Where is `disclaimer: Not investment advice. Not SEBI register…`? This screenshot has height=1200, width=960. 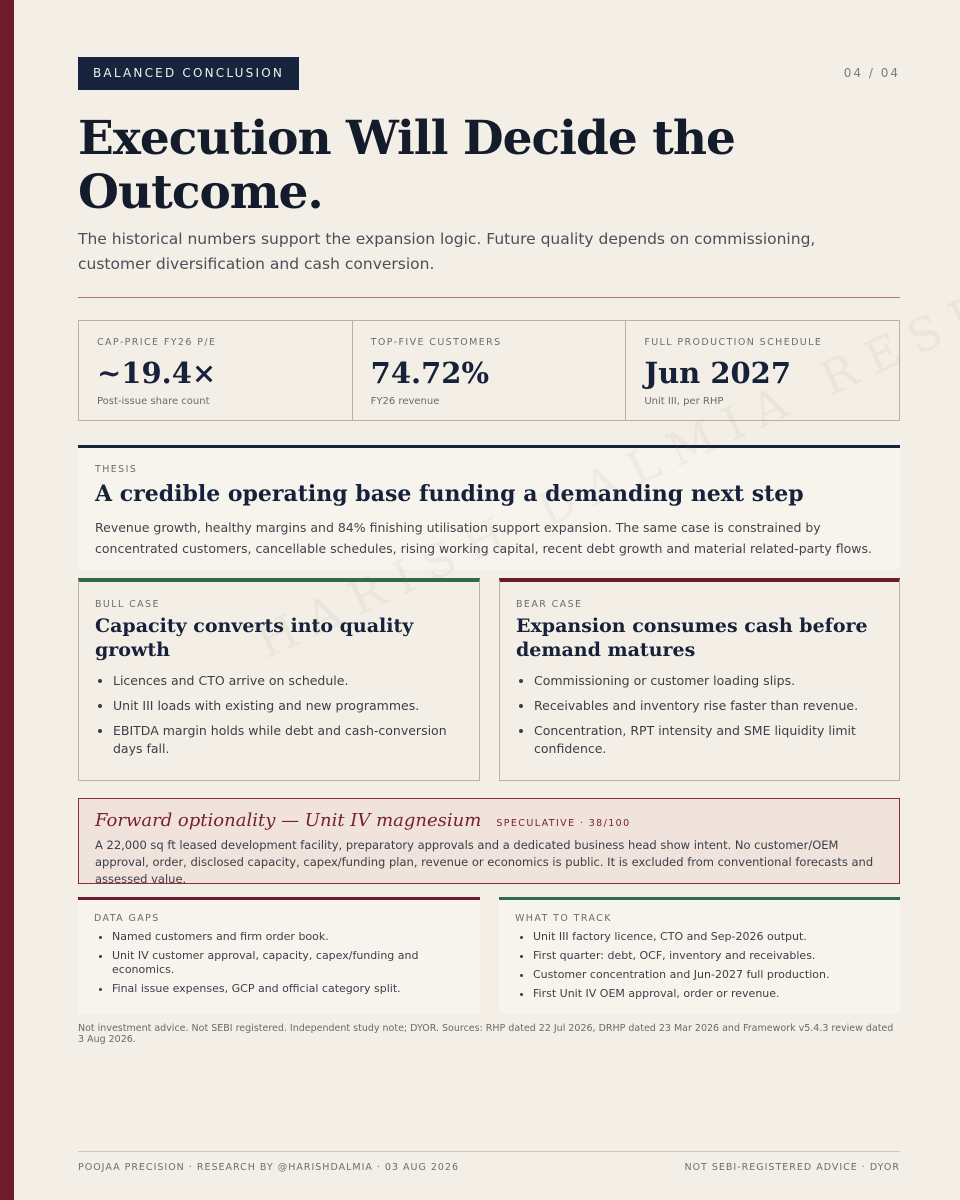 disclaimer: Not investment advice. Not SEBI register… is located at coordinates (486, 1034).